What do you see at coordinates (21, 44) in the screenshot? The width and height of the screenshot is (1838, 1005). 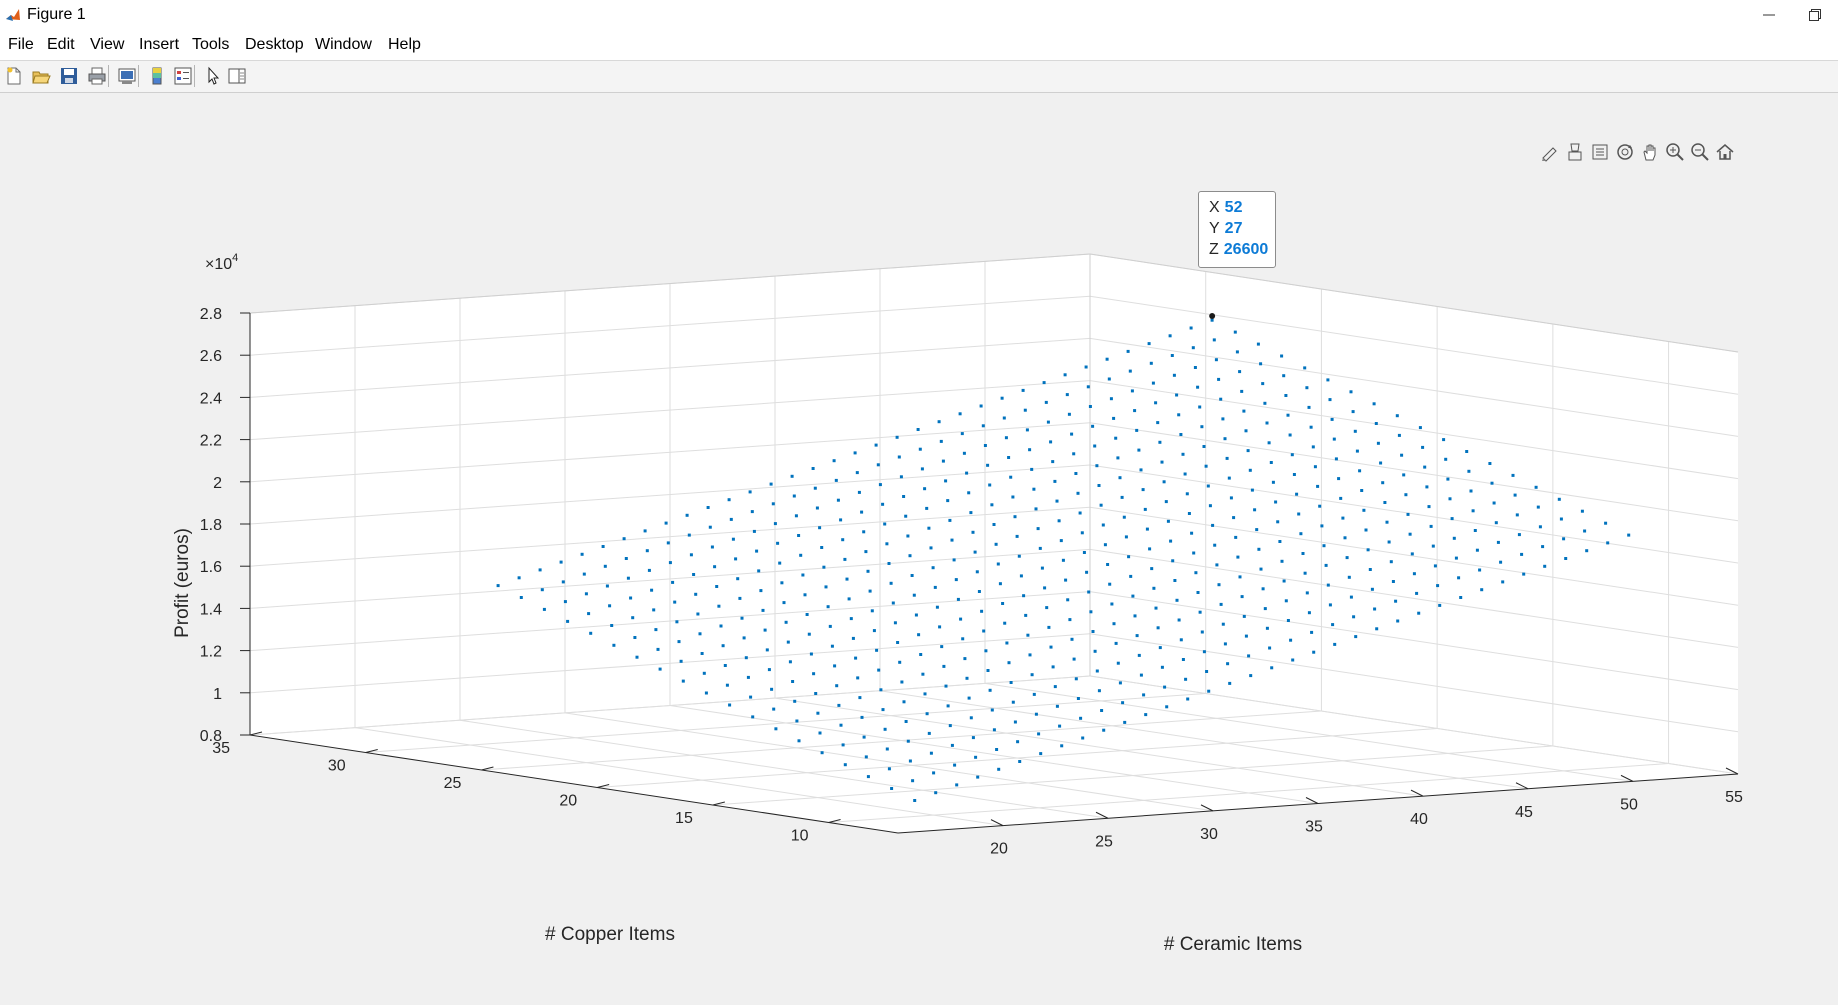 I see `menu-file: File` at bounding box center [21, 44].